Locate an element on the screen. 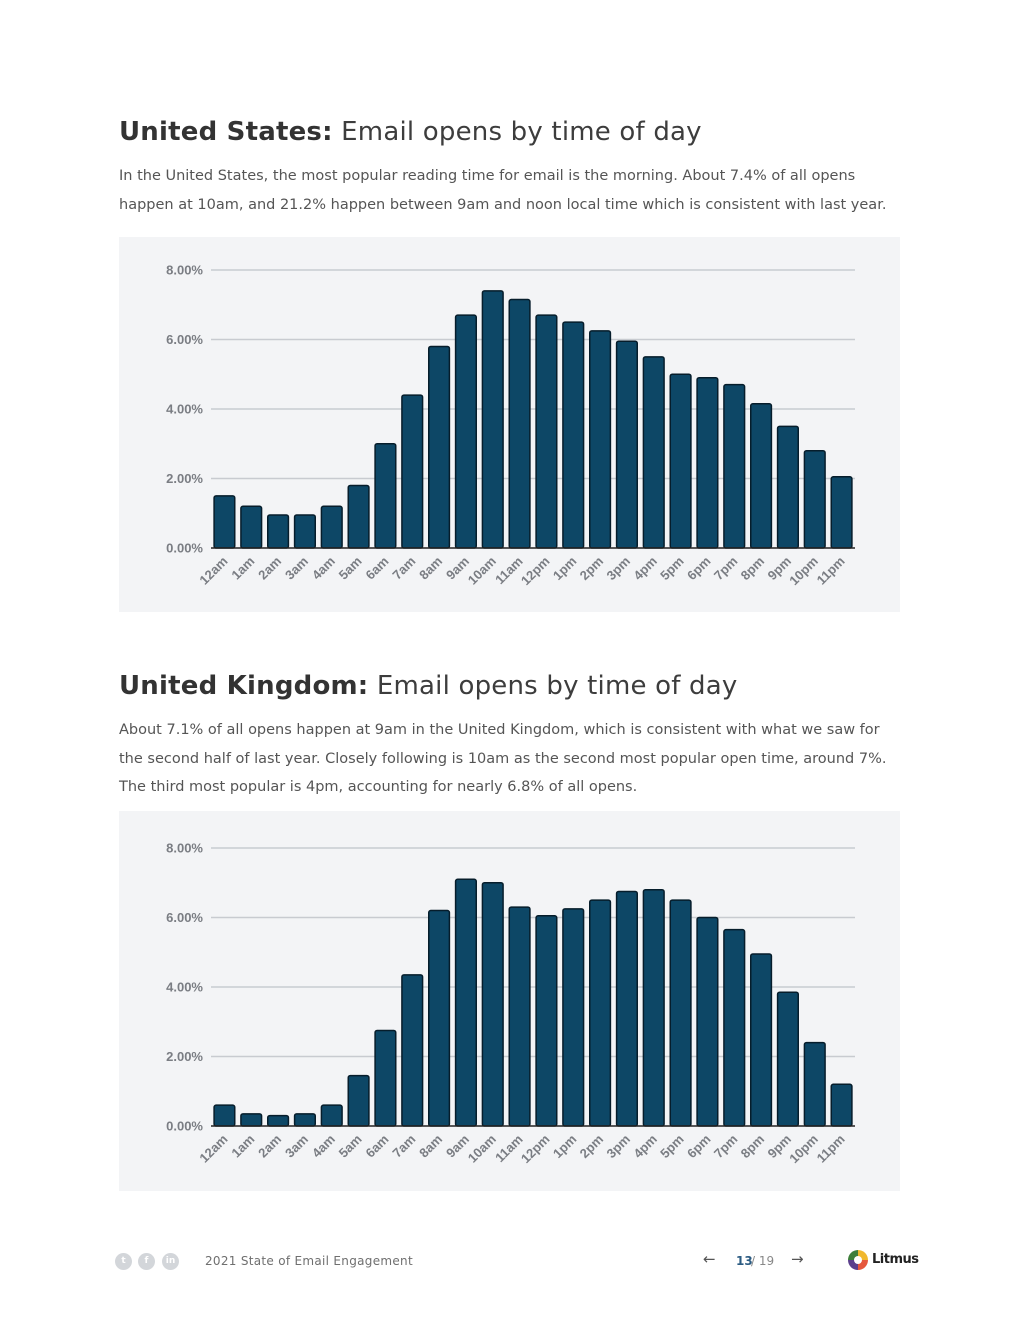 This screenshot has width=1020, height=1320. litmus-logo-text: Litmus is located at coordinates (895, 1259).